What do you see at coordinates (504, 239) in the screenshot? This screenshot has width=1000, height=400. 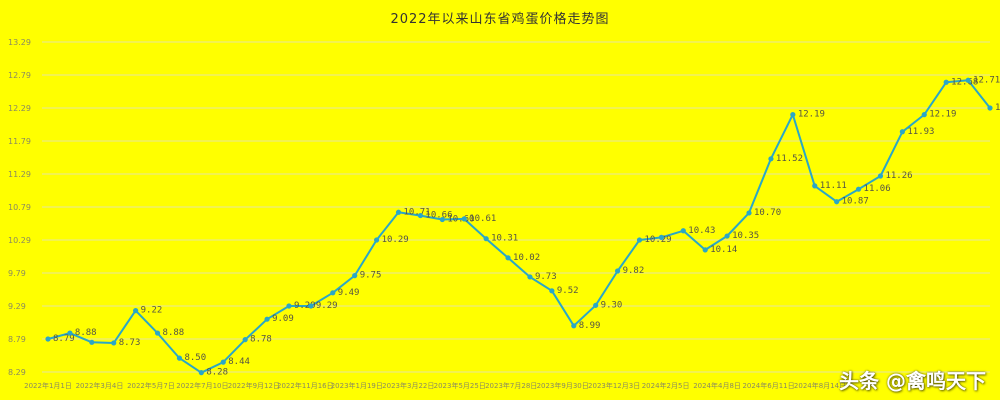 I see `data-label: 10.31` at bounding box center [504, 239].